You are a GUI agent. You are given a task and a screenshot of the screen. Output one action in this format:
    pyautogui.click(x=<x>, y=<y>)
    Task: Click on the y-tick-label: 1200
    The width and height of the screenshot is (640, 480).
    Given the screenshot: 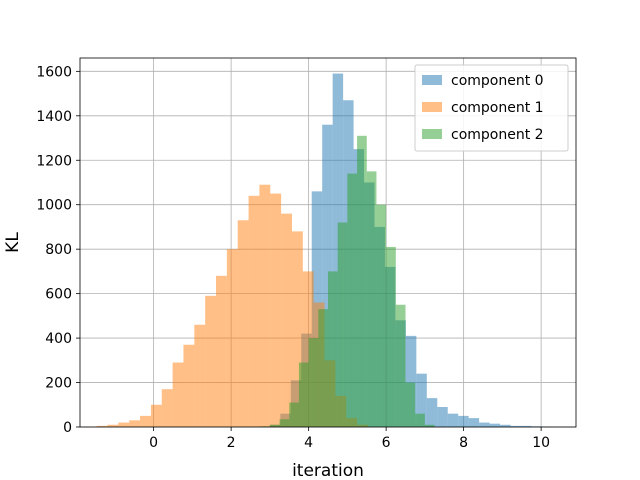 What is the action you would take?
    pyautogui.click(x=54, y=161)
    